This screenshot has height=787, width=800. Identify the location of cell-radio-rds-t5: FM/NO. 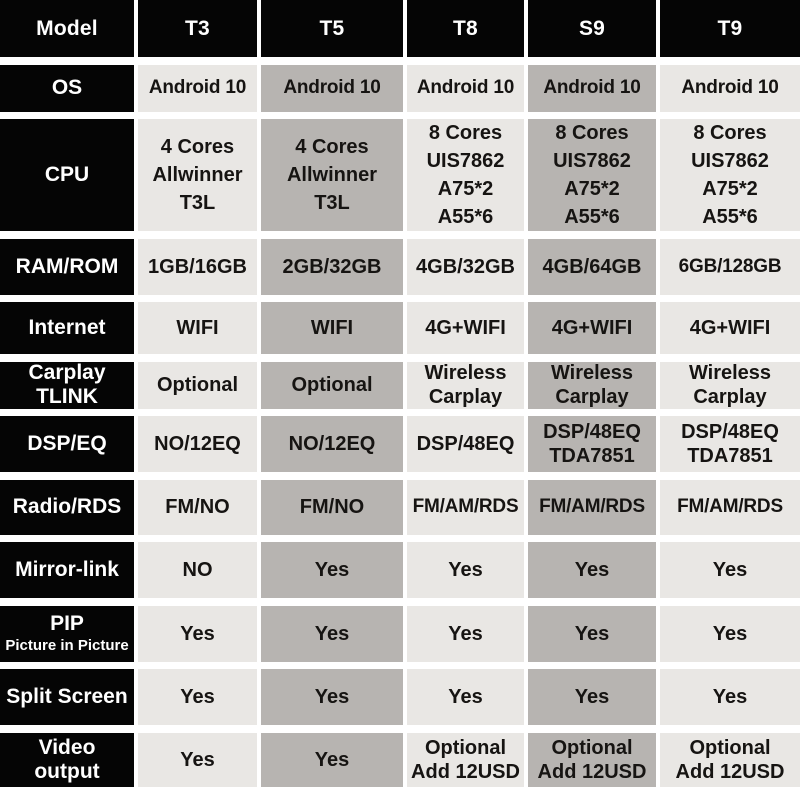
(332, 507).